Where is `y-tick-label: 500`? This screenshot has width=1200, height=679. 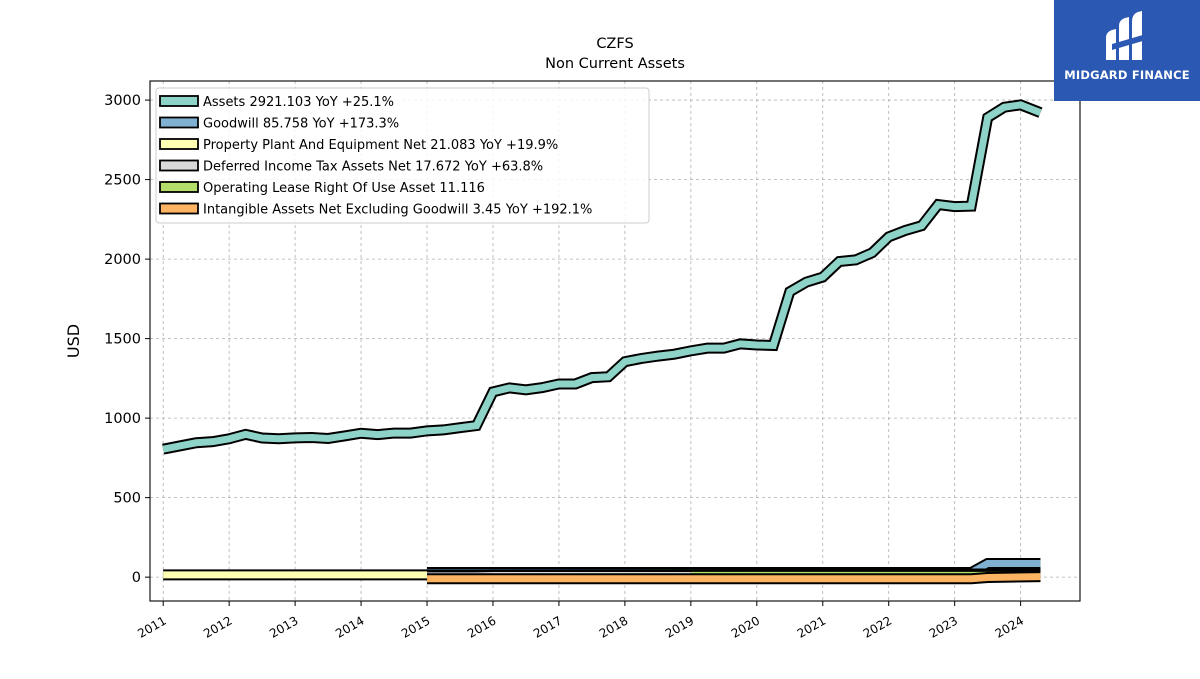 y-tick-label: 500 is located at coordinates (127, 499).